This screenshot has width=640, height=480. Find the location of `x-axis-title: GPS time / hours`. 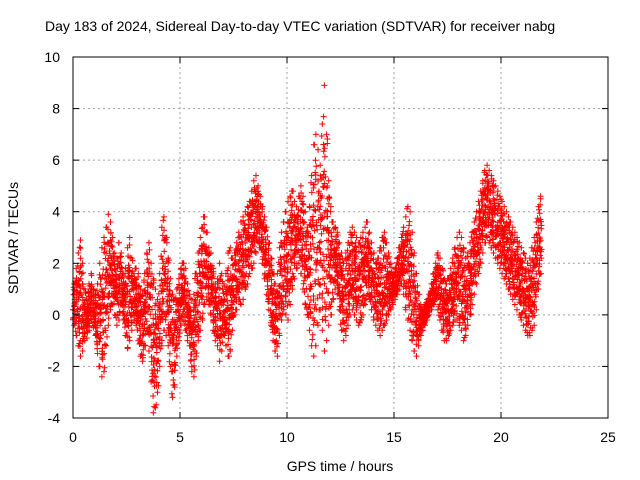

x-axis-title: GPS time / hours is located at coordinates (340, 466).